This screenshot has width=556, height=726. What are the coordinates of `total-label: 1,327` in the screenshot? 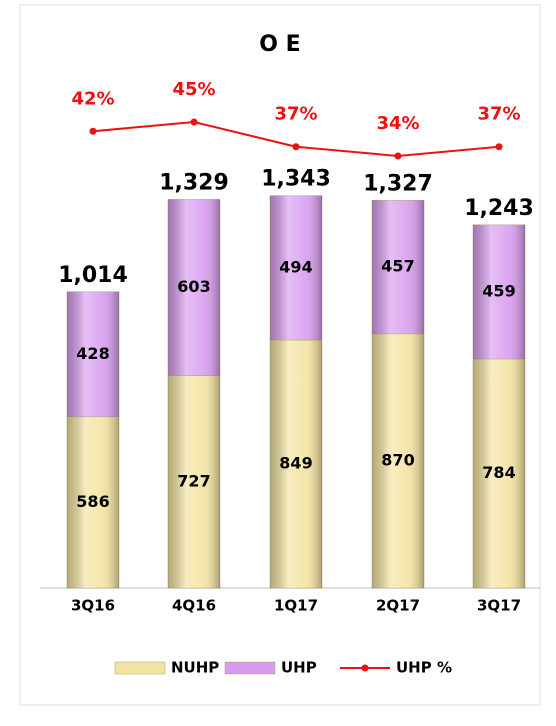 It's located at (398, 183).